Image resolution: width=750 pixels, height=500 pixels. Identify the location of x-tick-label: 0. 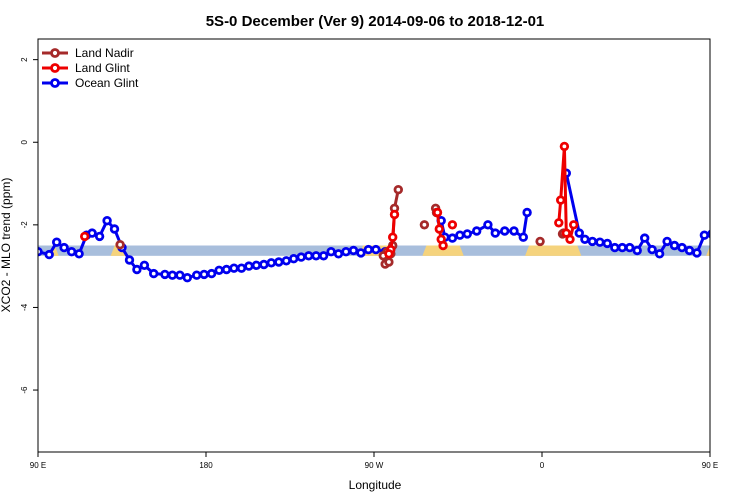
(542, 465).